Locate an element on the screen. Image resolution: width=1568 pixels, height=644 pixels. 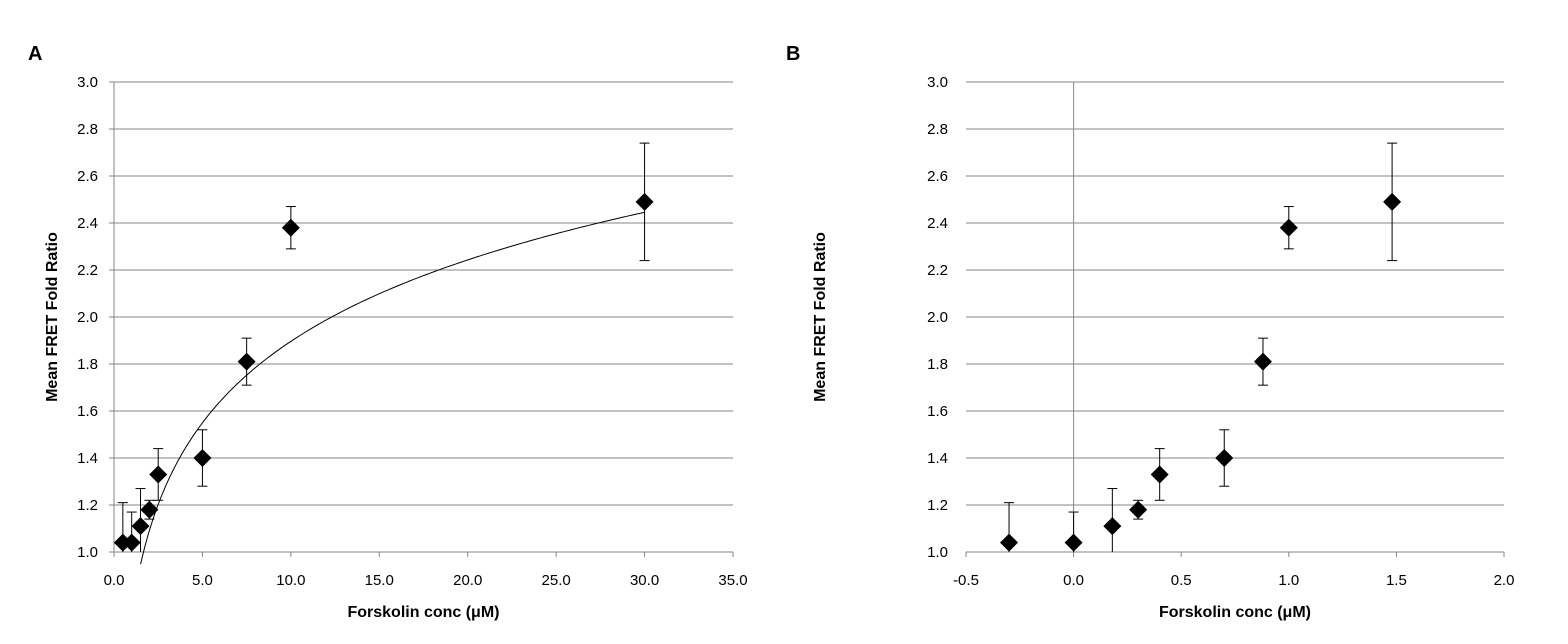
x-tick-label: -0.5 is located at coordinates (966, 580).